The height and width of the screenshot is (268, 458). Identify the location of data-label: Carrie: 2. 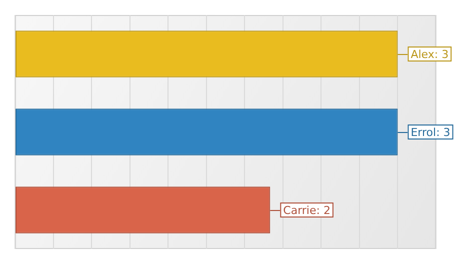
(306, 210).